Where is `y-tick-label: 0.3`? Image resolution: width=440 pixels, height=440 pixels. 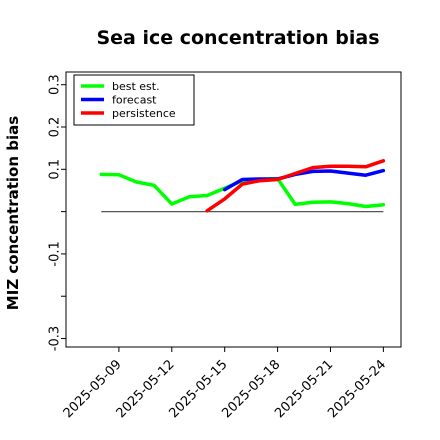
y-tick-label: 0.3 is located at coordinates (55, 84).